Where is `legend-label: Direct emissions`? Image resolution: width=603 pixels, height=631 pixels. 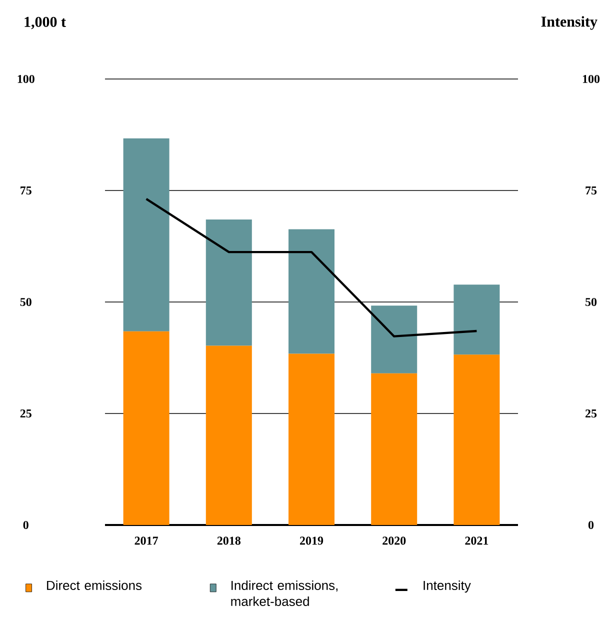 legend-label: Direct emissions is located at coordinates (94, 585).